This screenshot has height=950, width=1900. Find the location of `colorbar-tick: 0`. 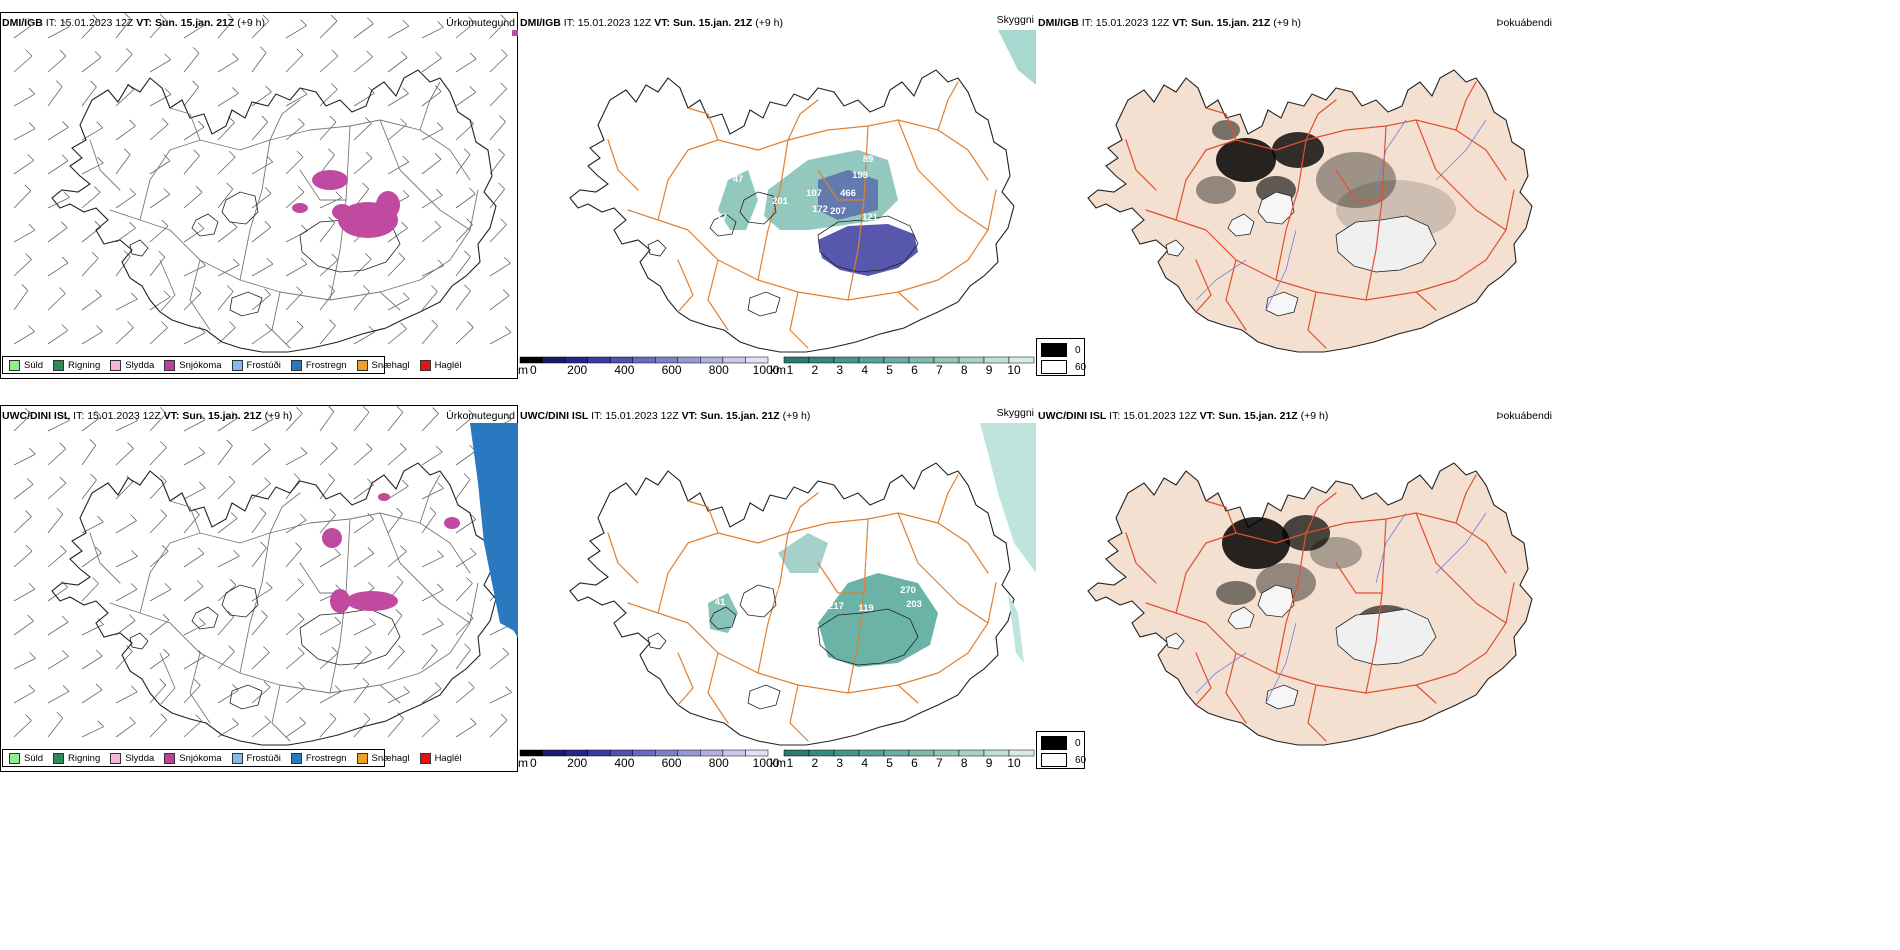

colorbar-tick: 0 is located at coordinates (533, 370).